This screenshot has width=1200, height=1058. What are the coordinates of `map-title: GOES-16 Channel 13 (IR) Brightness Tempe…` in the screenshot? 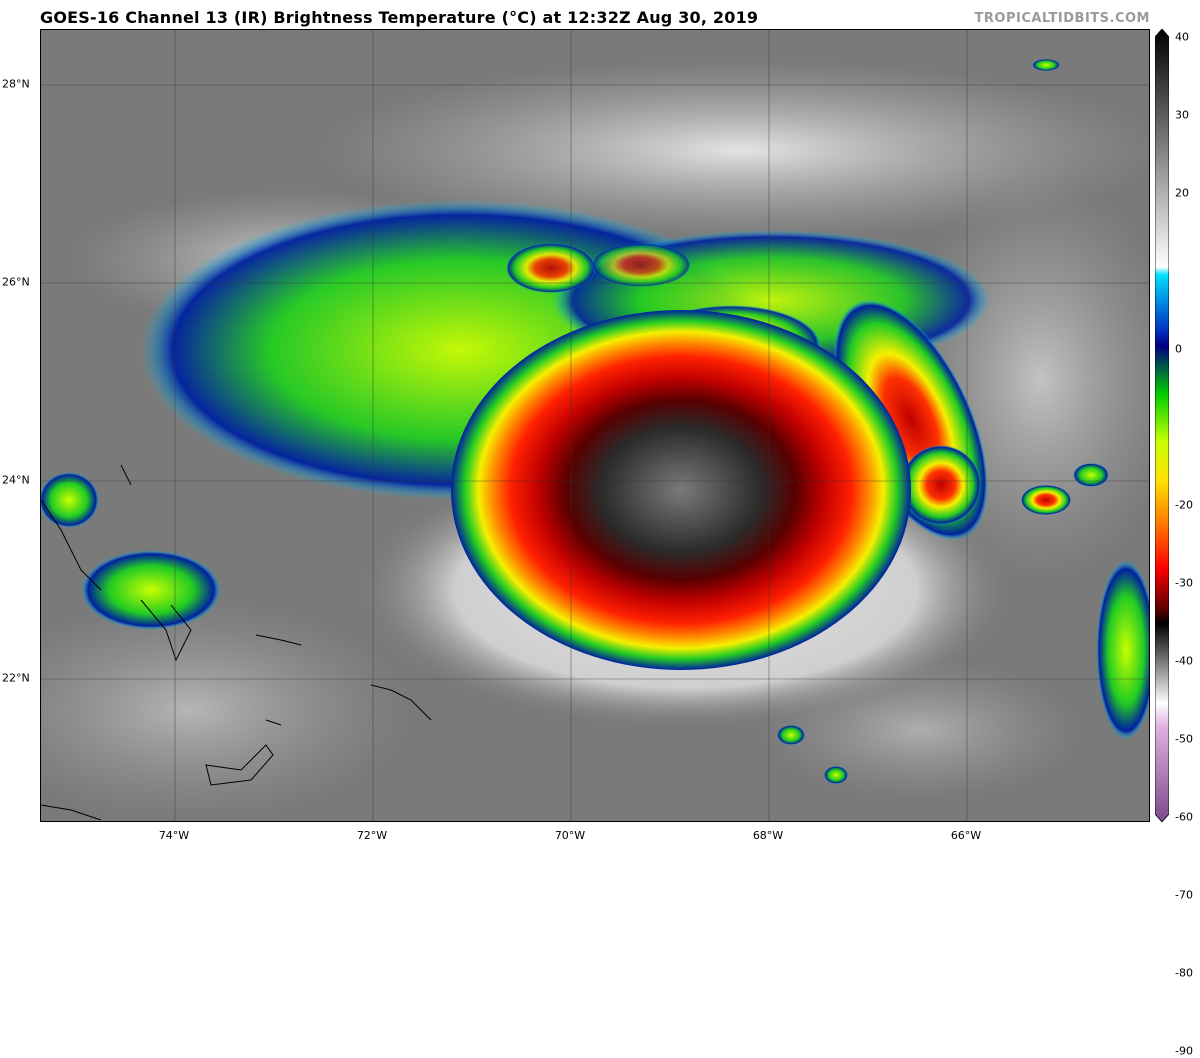 It's located at (399, 17).